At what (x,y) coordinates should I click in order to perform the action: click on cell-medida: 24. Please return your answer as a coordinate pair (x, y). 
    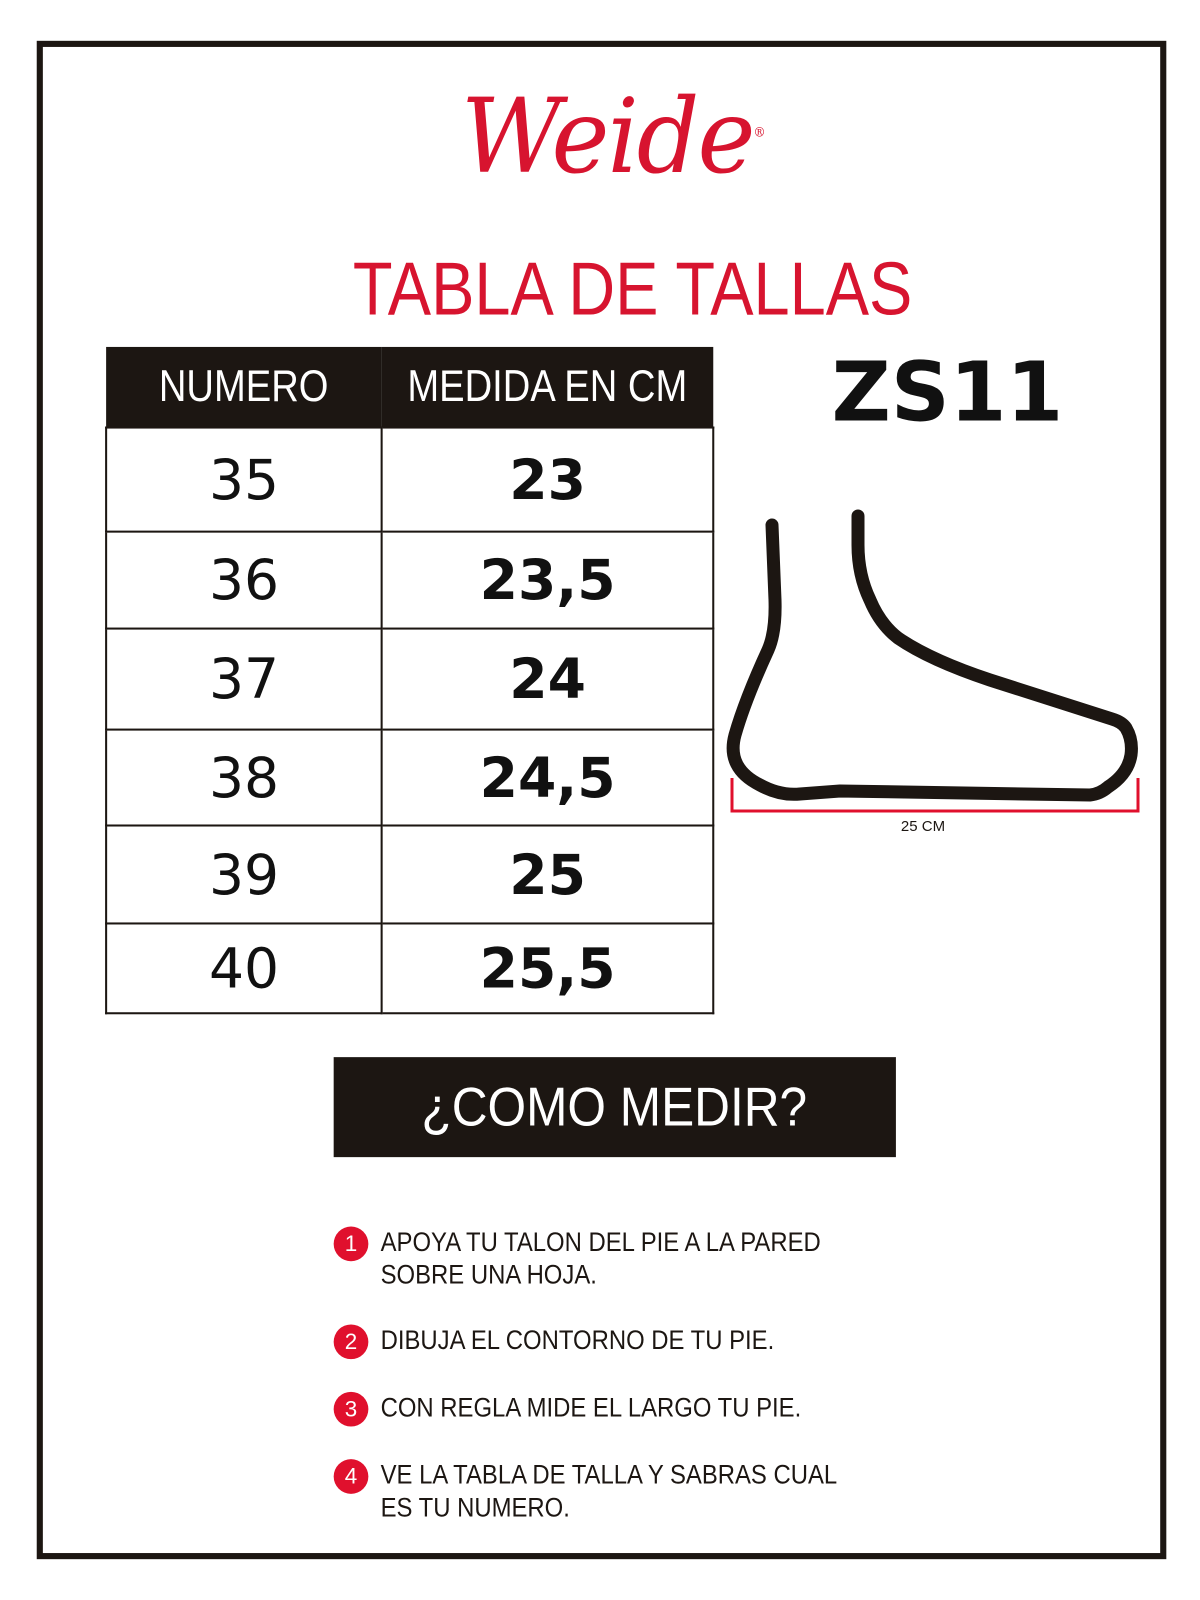
    Looking at the image, I should click on (547, 679).